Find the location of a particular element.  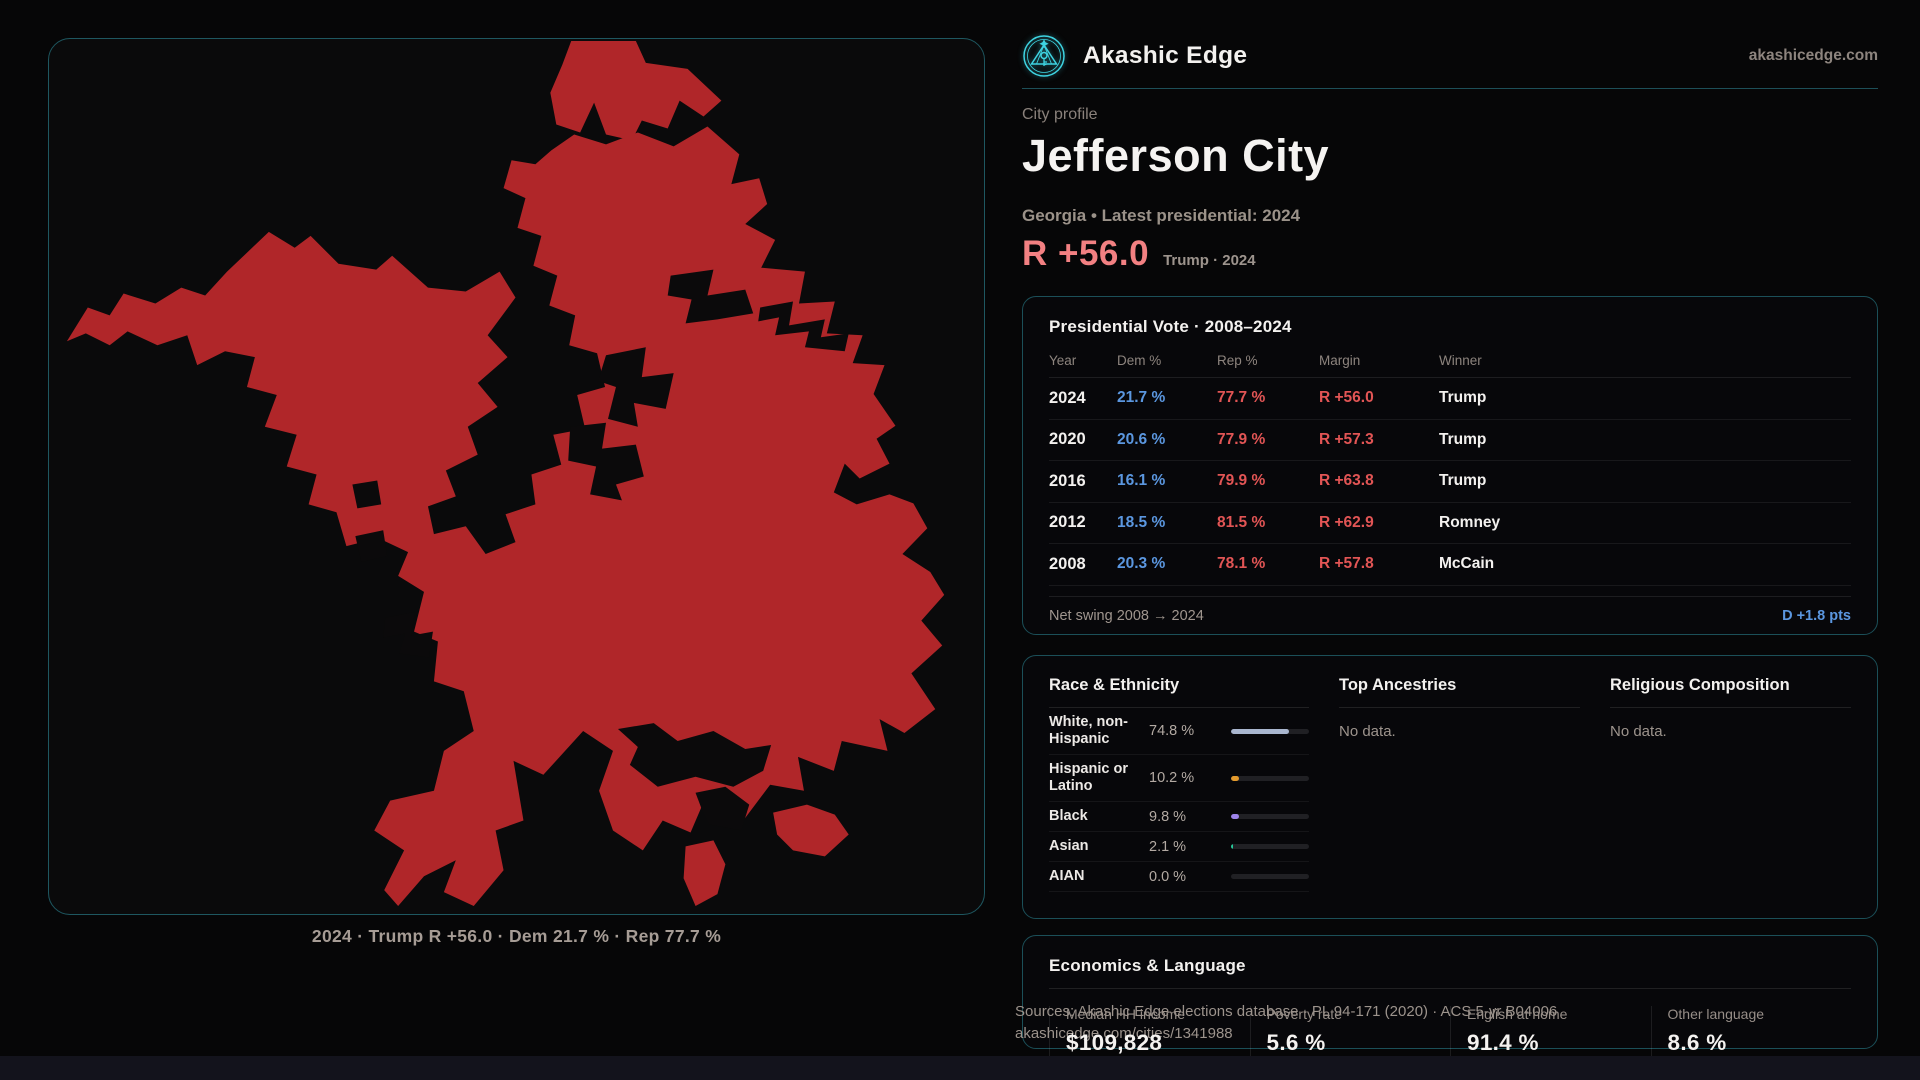

race-value: 0.0 % is located at coordinates (1168, 876).